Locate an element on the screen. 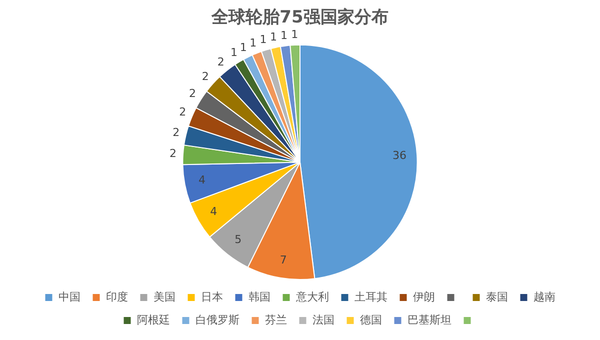 The image size is (600, 340). legend-label: 土耳其 is located at coordinates (371, 297).